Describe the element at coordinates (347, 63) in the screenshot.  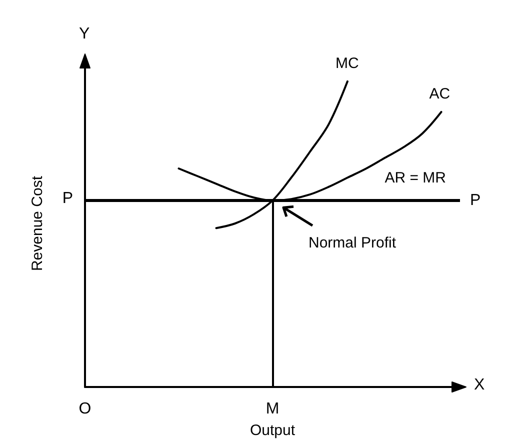
I see `series-label: MC` at that location.